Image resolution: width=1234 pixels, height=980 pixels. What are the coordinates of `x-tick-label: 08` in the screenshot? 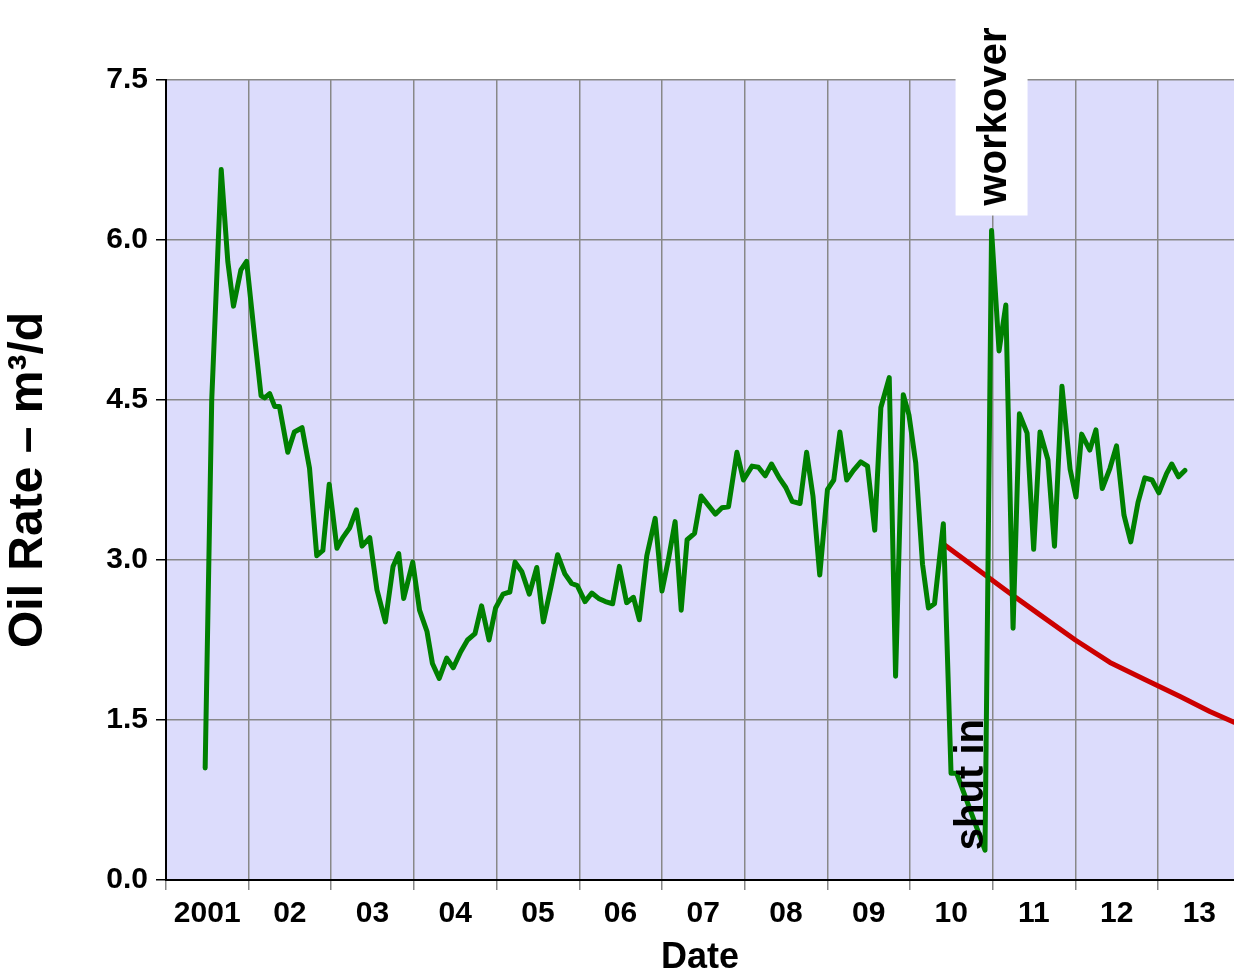 It's located at (786, 912).